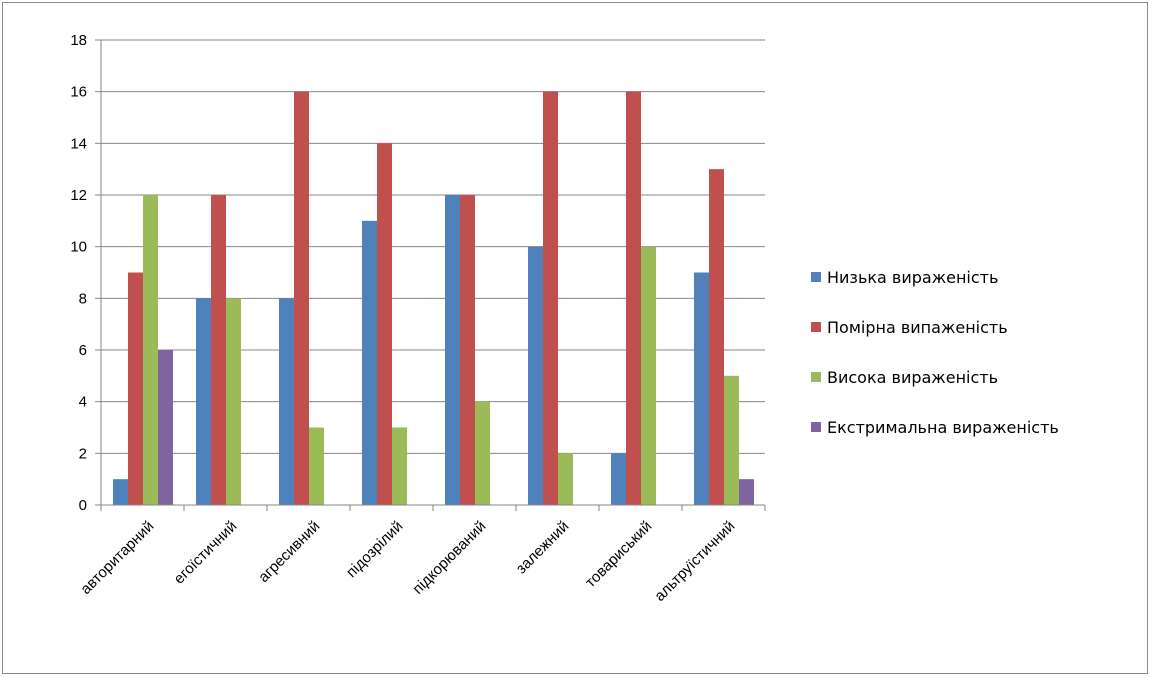 This screenshot has width=1152, height=678. What do you see at coordinates (618, 554) in the screenshot?
I see `x-tick-label: товариський` at bounding box center [618, 554].